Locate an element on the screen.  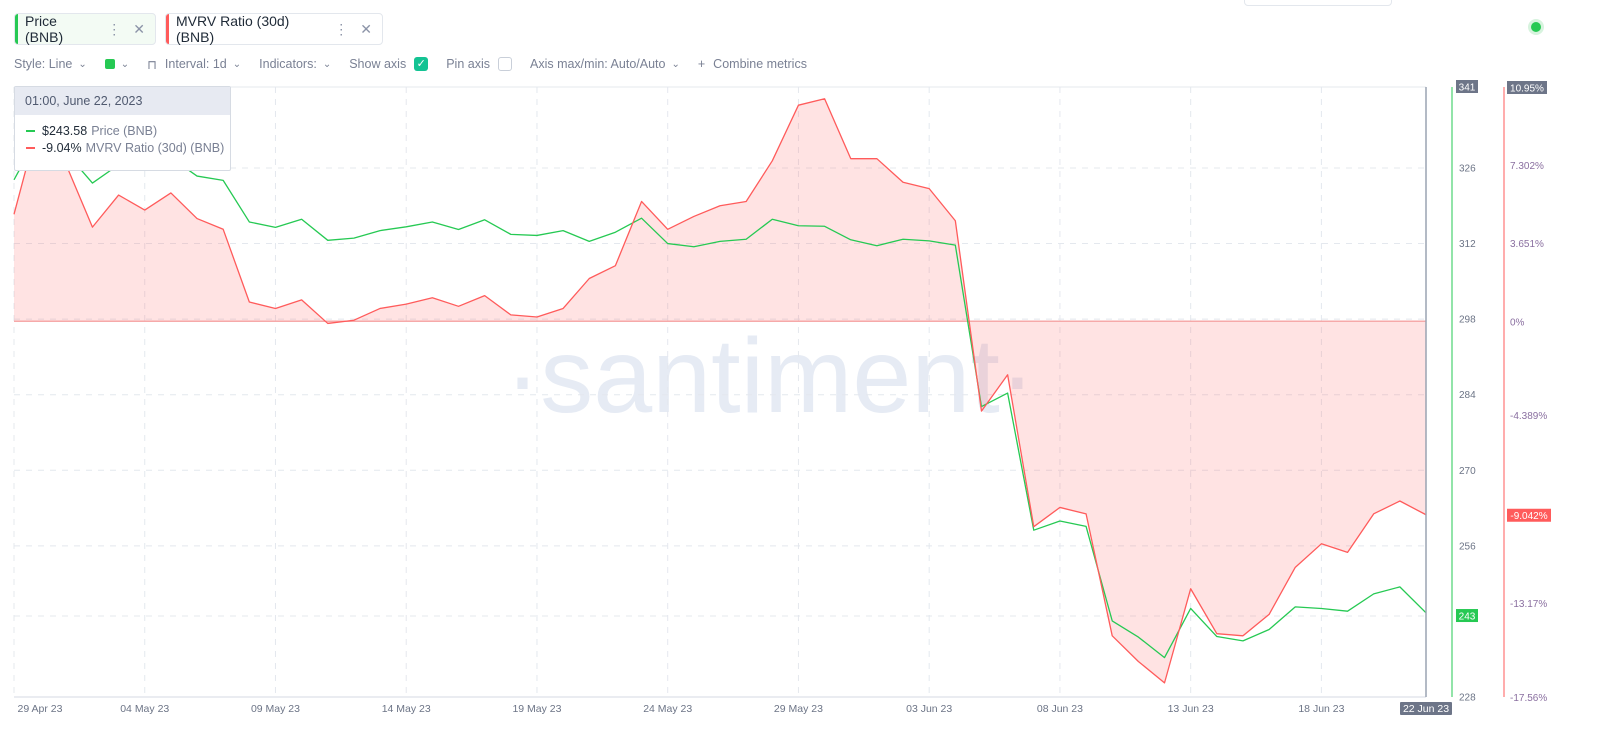
interval-dropdown: ⊓ Interval: 1d ⌄ is located at coordinates (194, 64).